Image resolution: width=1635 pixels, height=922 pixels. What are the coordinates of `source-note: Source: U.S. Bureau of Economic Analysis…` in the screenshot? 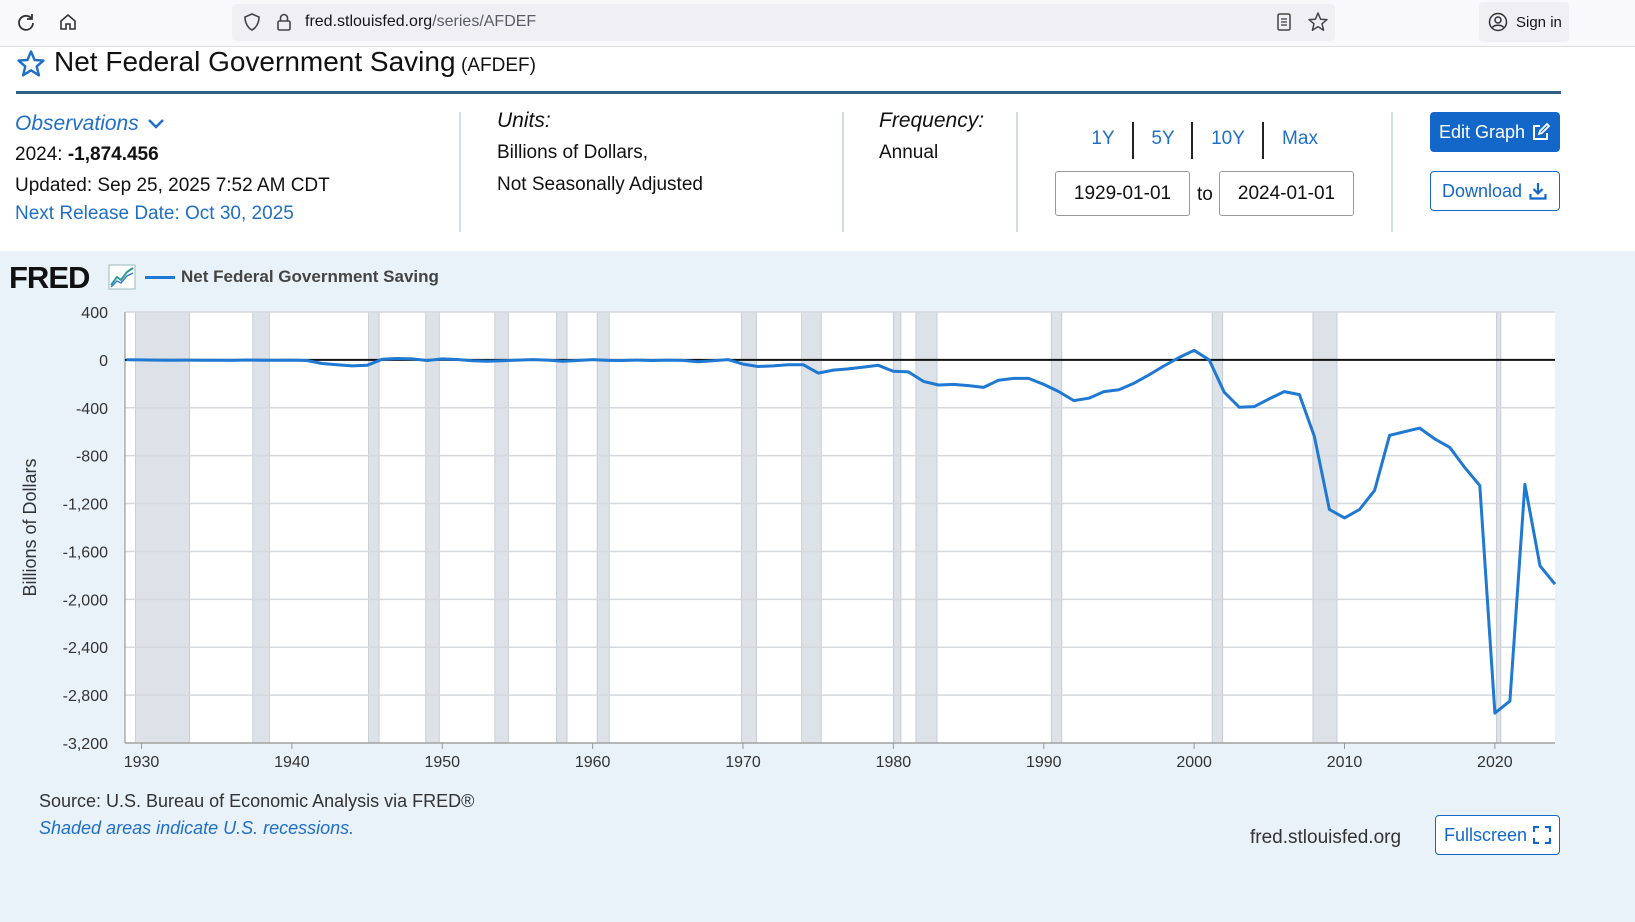 It's located at (257, 801).